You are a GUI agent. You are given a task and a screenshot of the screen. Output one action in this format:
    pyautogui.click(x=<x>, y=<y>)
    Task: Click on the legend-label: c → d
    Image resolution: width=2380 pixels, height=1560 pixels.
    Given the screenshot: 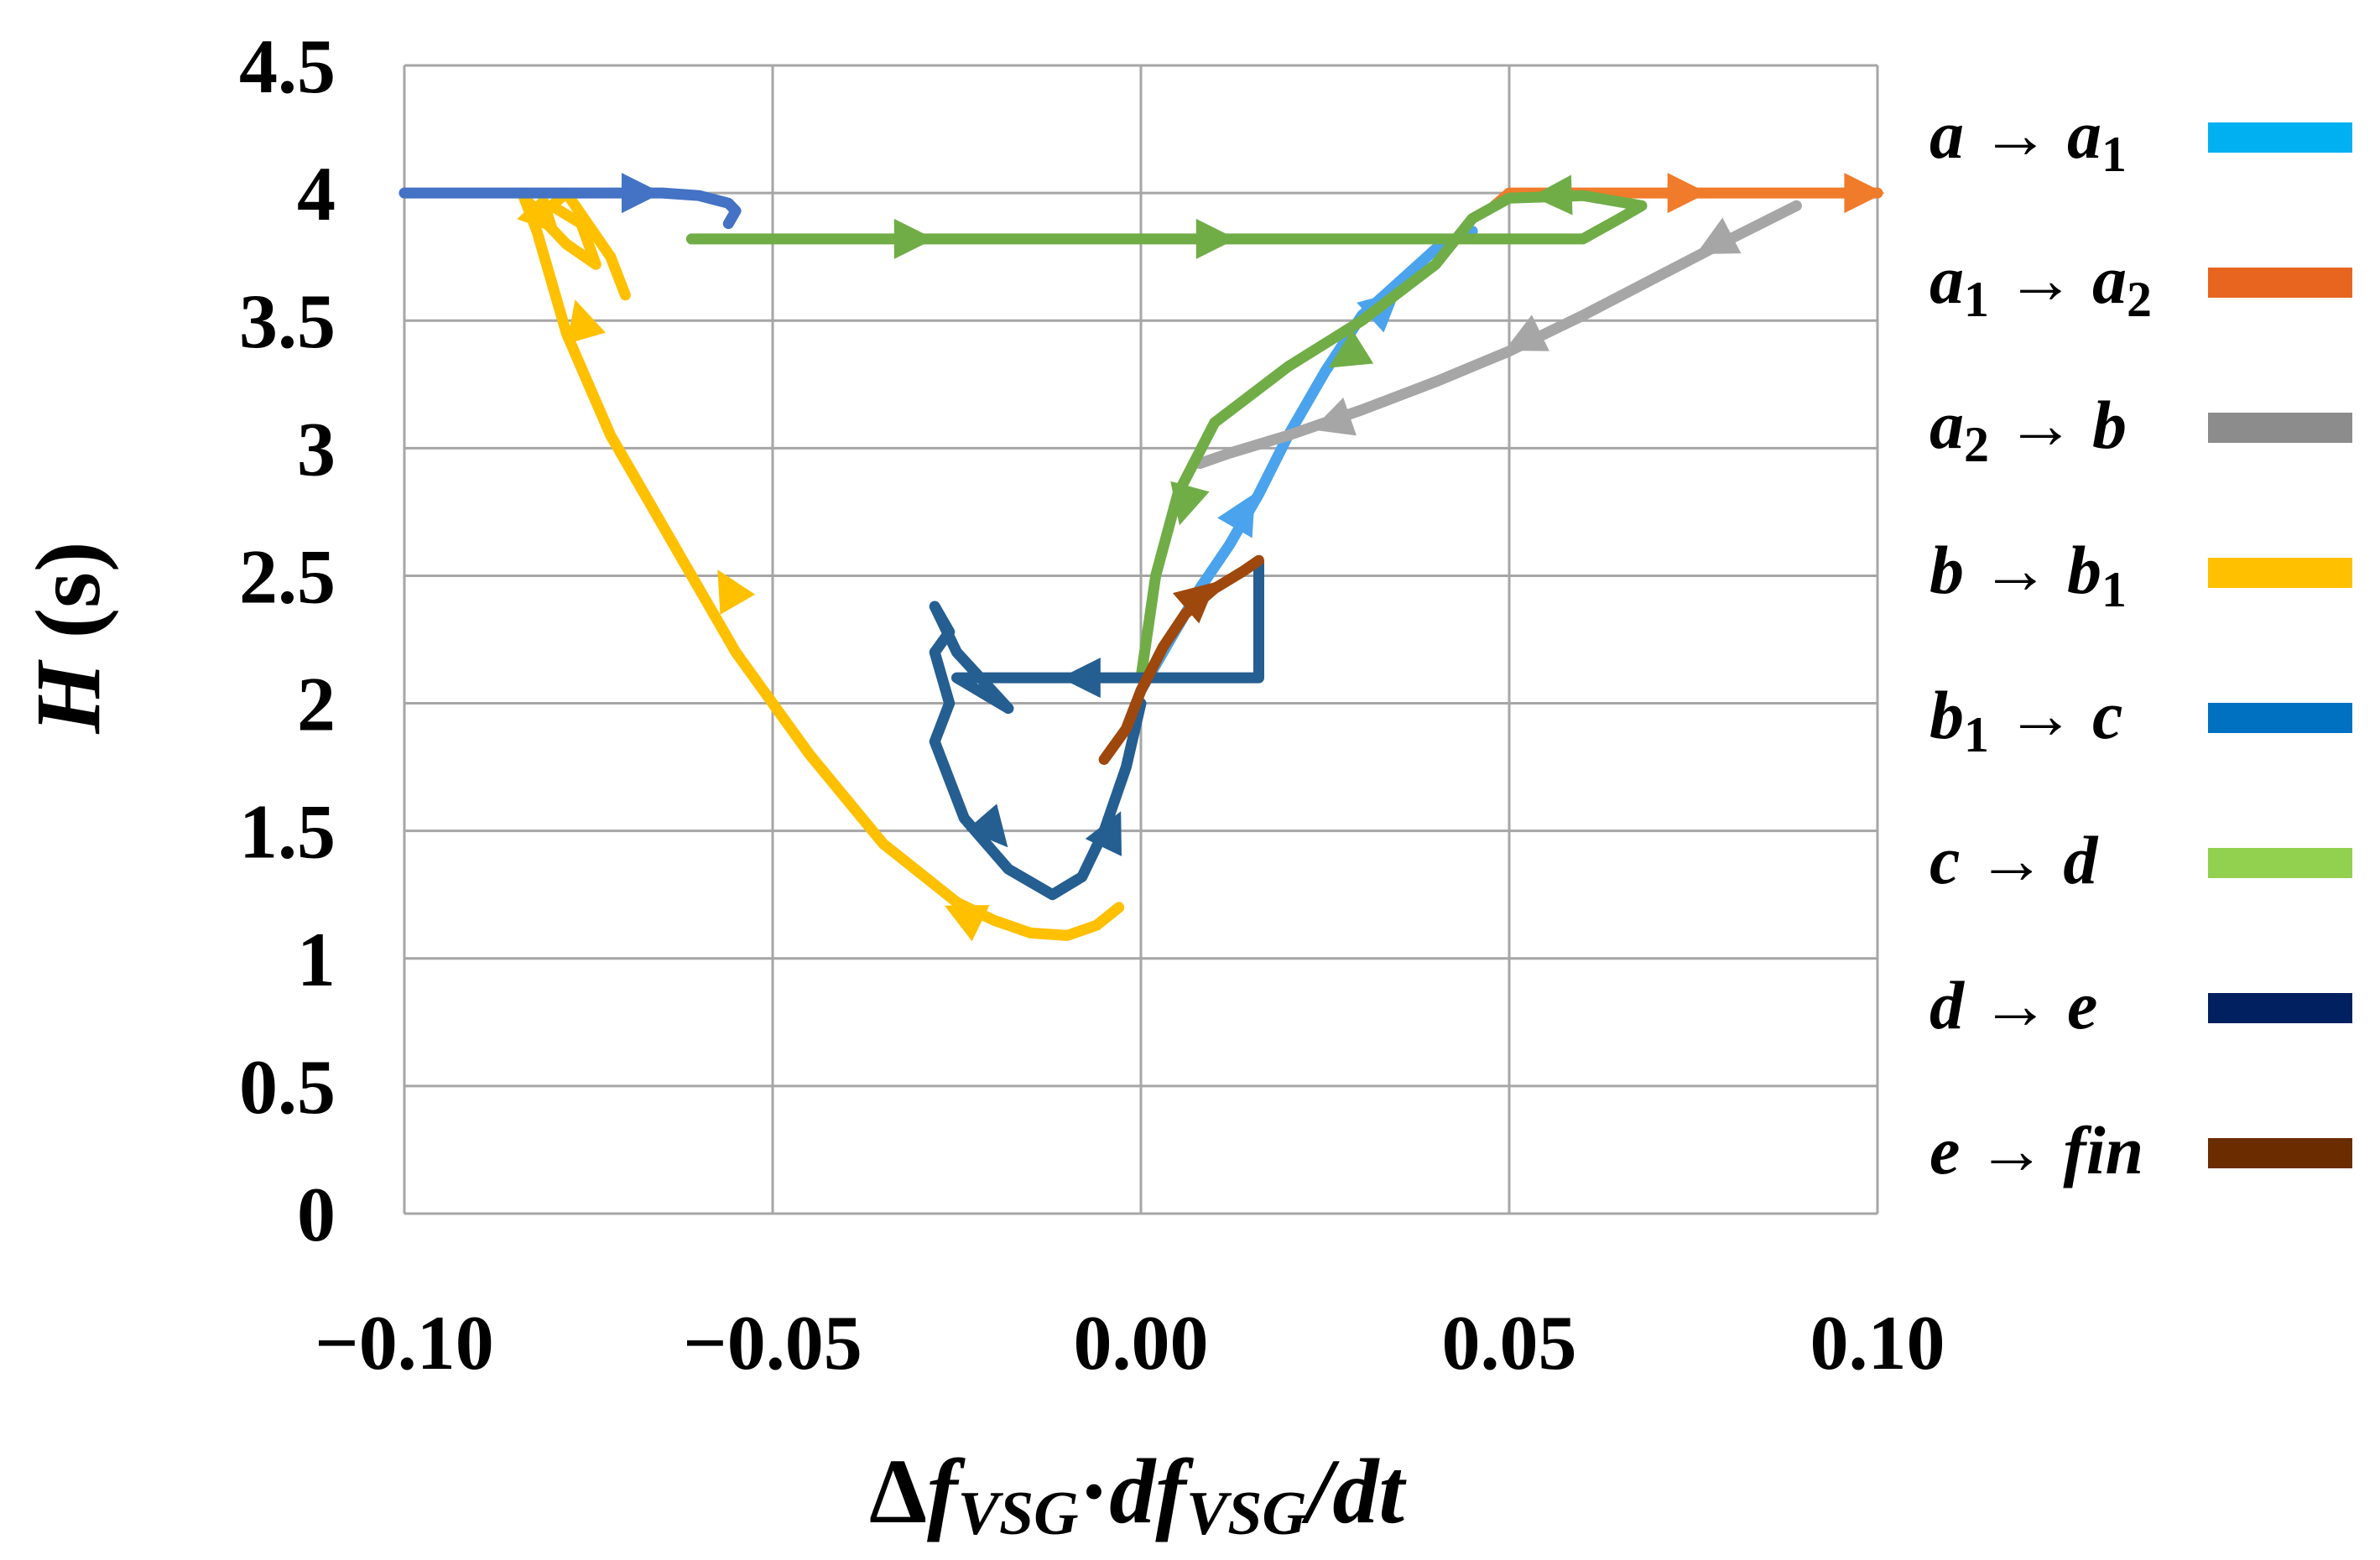 What is the action you would take?
    pyautogui.click(x=2014, y=860)
    